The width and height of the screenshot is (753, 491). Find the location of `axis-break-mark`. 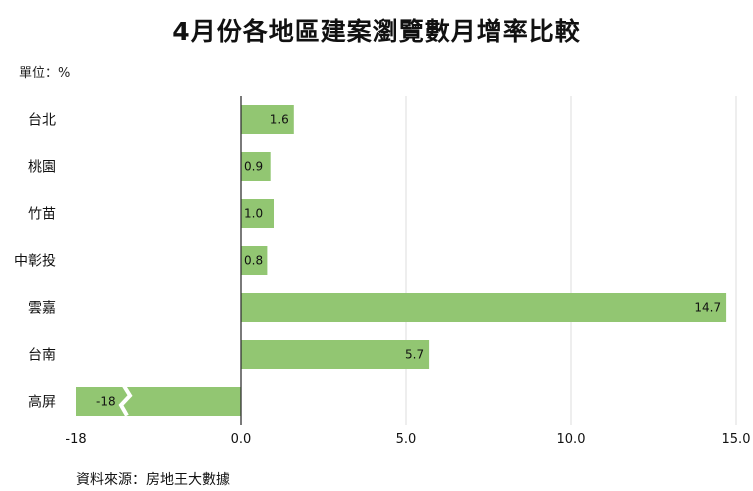

axis-break-mark is located at coordinates (125, 400).